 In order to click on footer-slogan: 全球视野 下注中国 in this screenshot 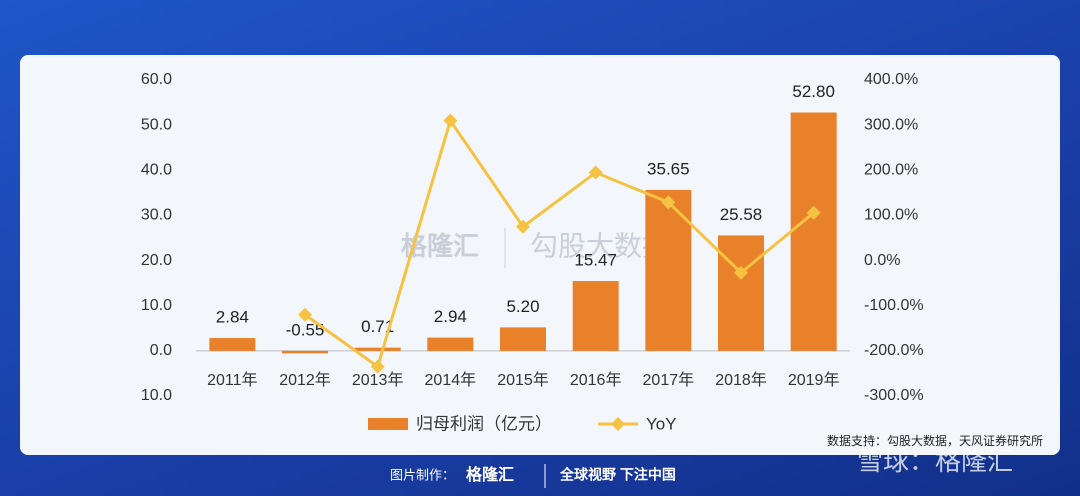, I will do `click(617, 475)`.